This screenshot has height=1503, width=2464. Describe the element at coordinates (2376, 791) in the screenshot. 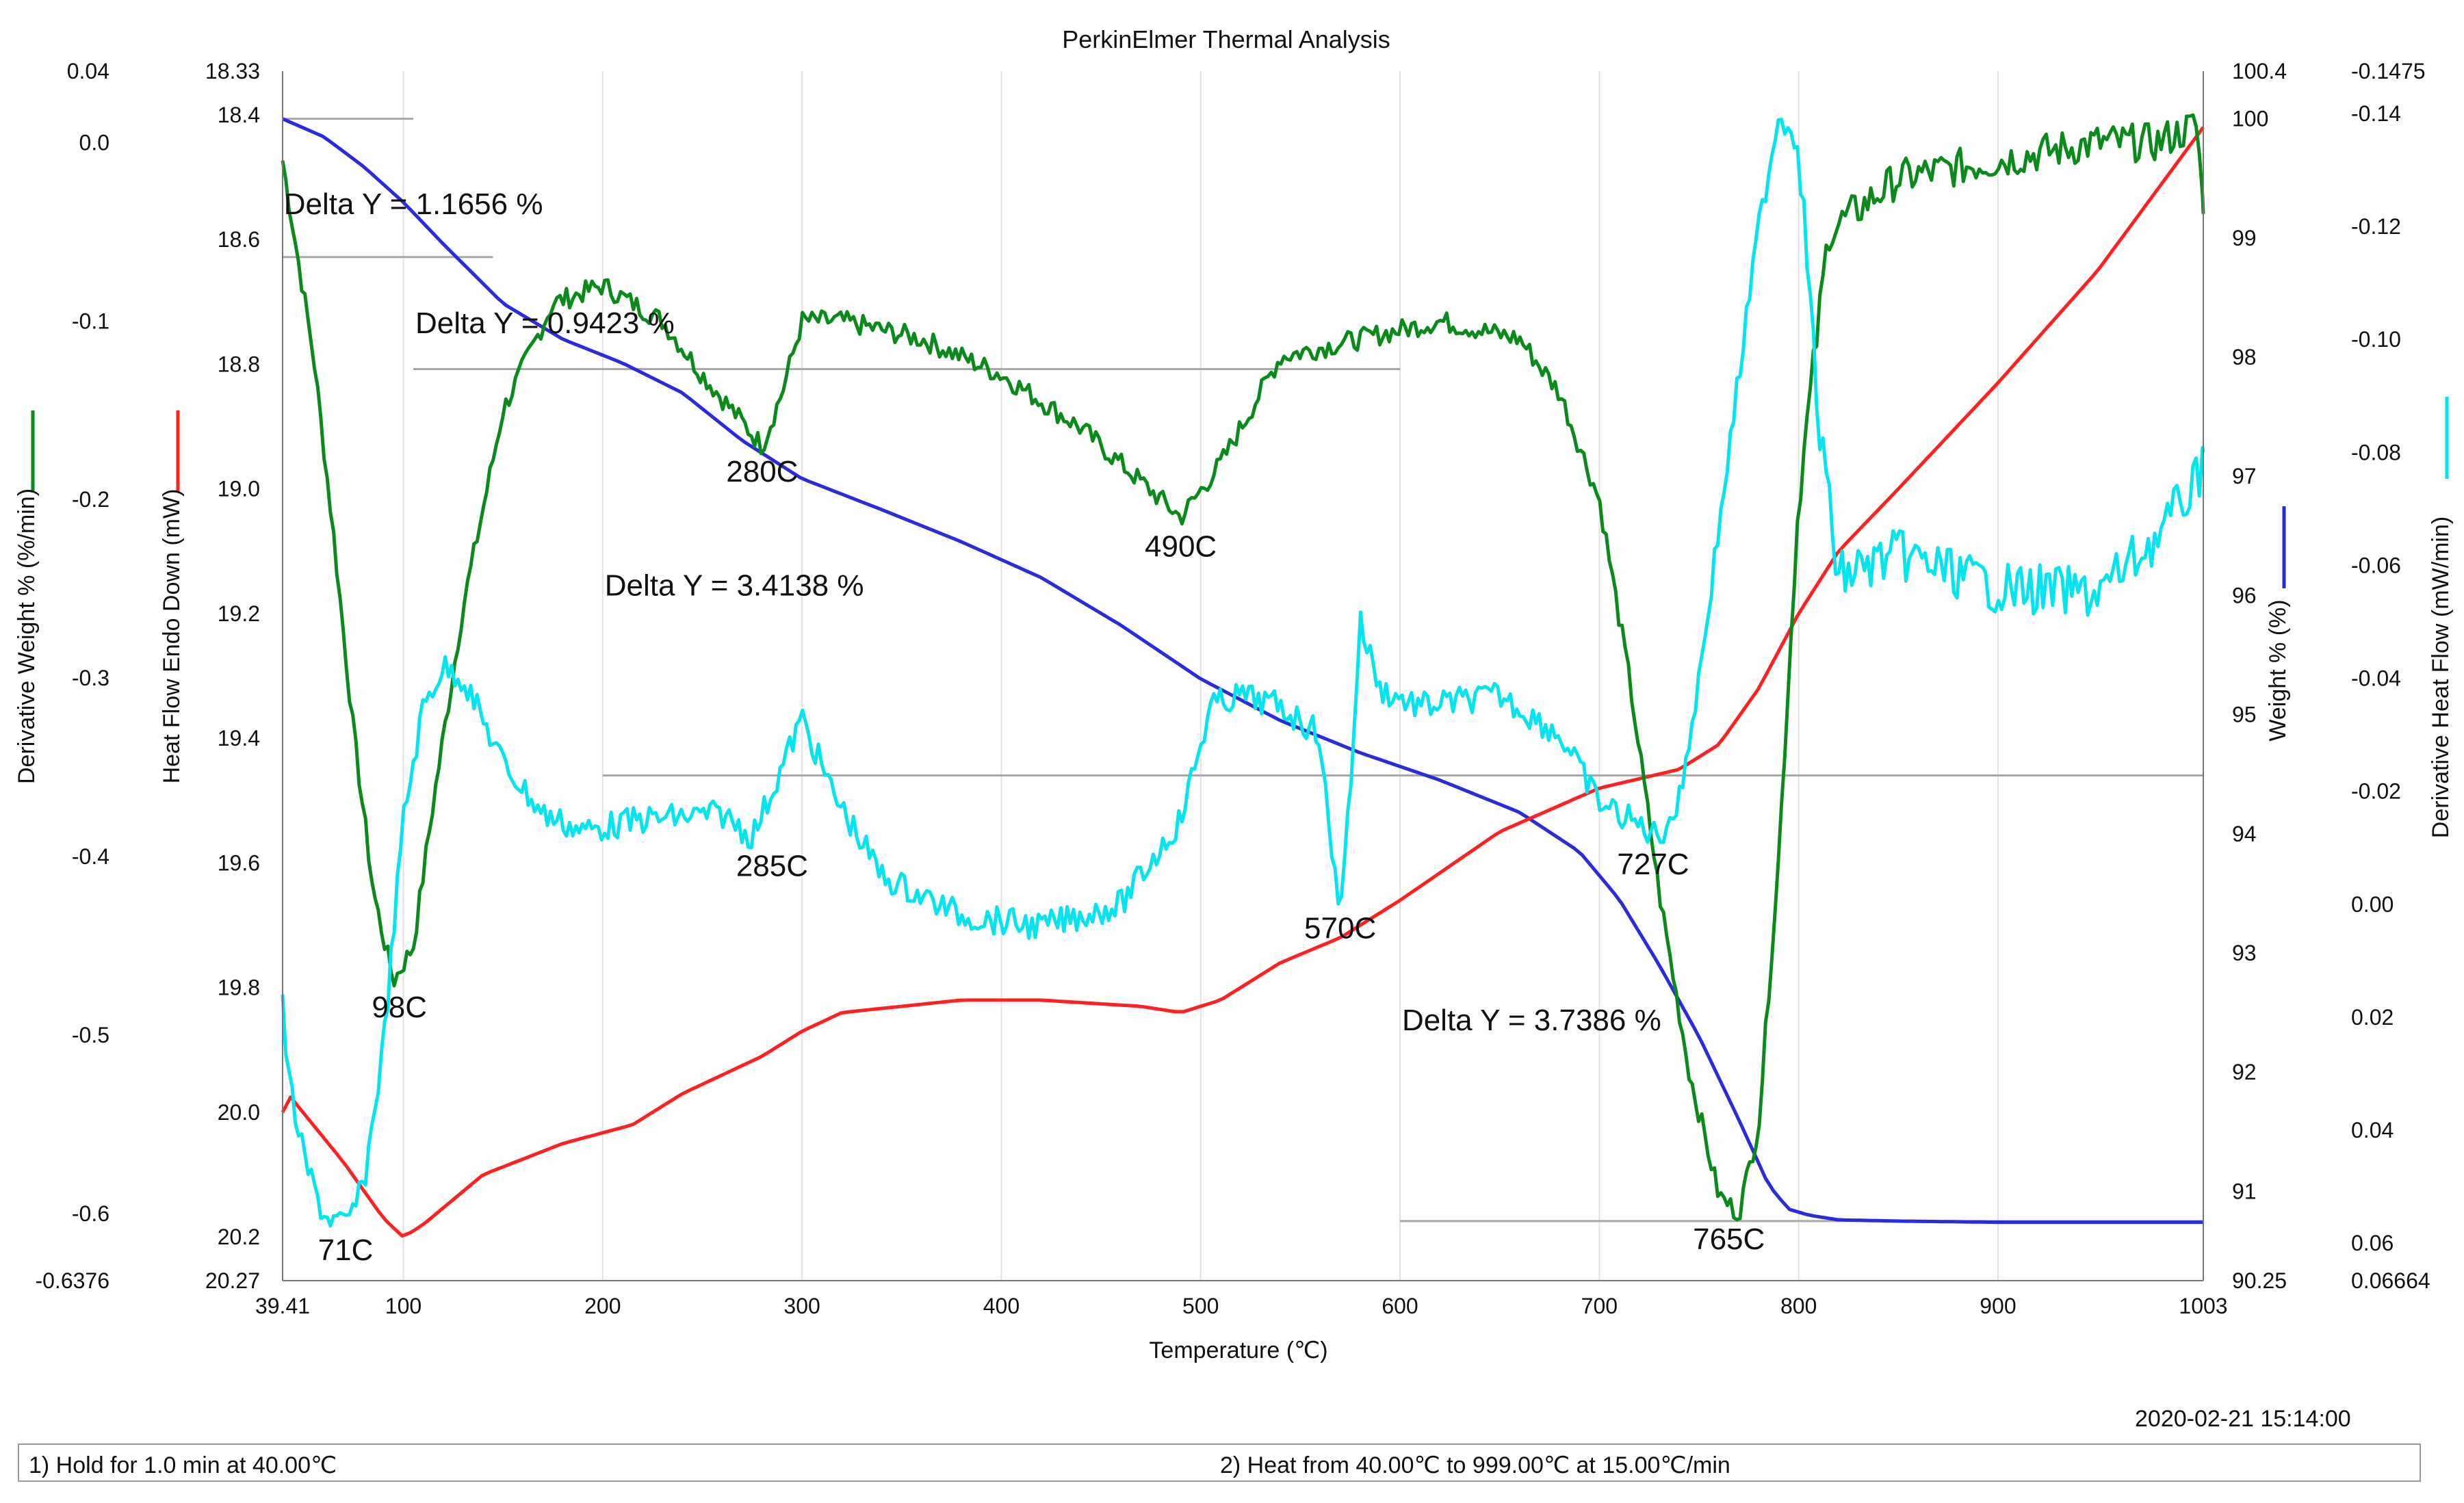

I see `derivative-heat-flow-tick-label: -0.02` at that location.